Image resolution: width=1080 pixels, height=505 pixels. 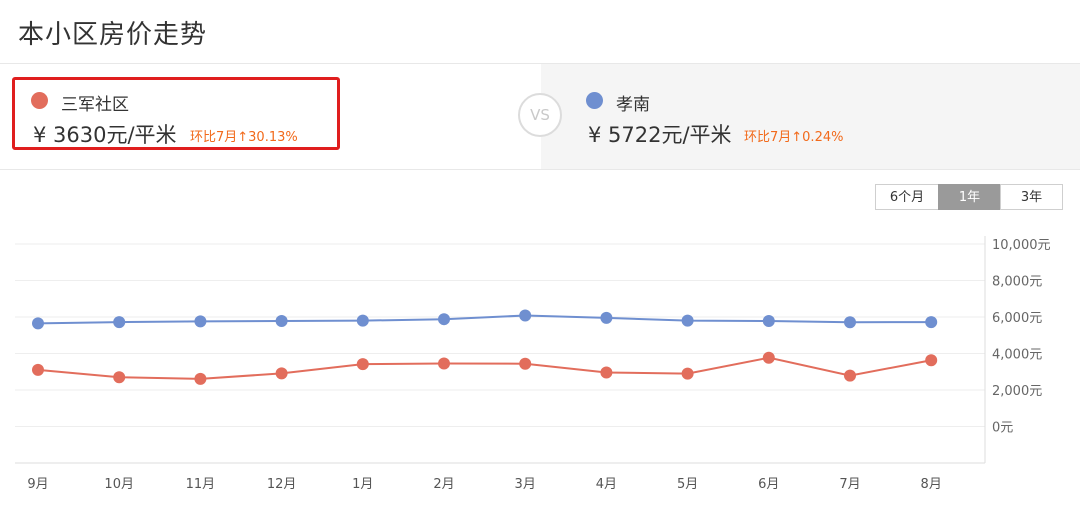 I want to click on community-panel: 三军社区 ¥ 3630元/平米 环比7月↑30.13%, so click(x=270, y=116).